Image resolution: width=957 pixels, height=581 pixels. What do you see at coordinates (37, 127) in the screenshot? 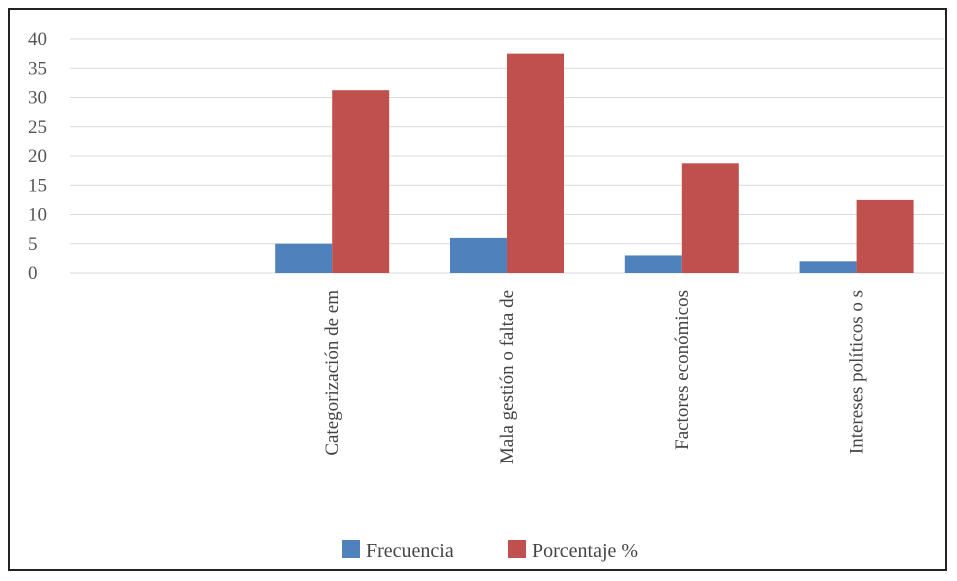
I see `y-tick-label: 25` at bounding box center [37, 127].